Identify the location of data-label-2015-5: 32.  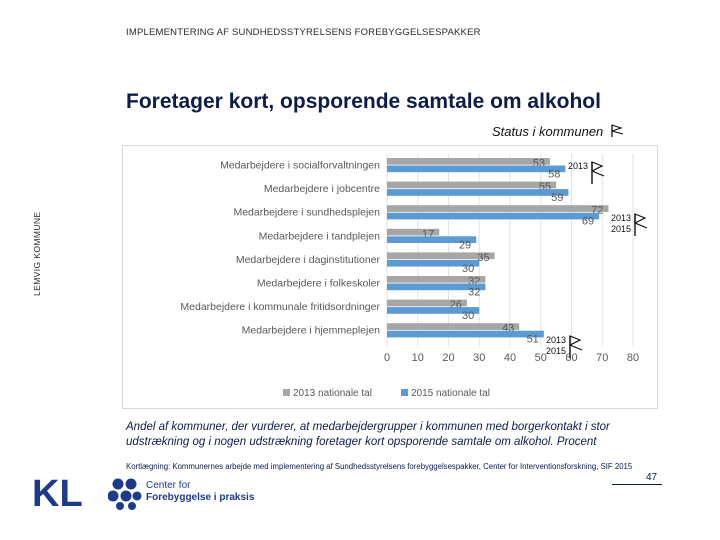
(474, 293).